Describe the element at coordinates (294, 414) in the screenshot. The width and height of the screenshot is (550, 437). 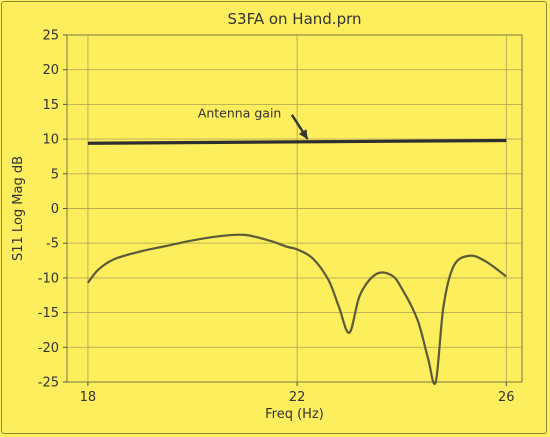
I see `x-axis-title: Freq (Hz)` at that location.